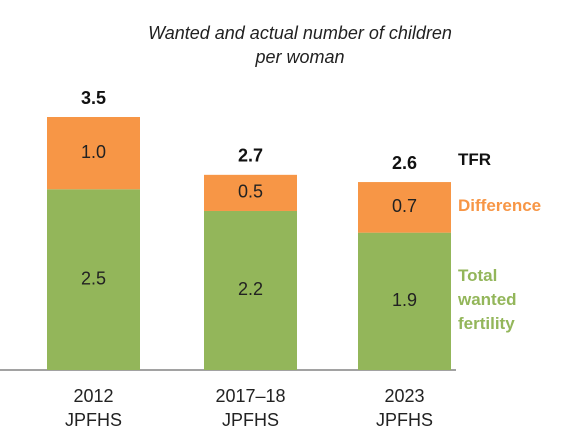 The width and height of the screenshot is (563, 432). Describe the element at coordinates (93, 98) in the screenshot. I see `total-label: 3.5` at that location.